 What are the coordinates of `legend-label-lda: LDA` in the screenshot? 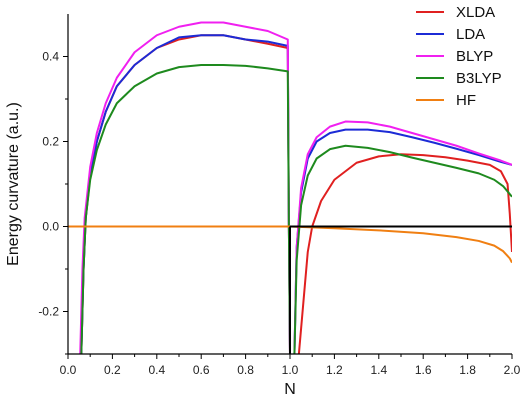 It's located at (470, 34).